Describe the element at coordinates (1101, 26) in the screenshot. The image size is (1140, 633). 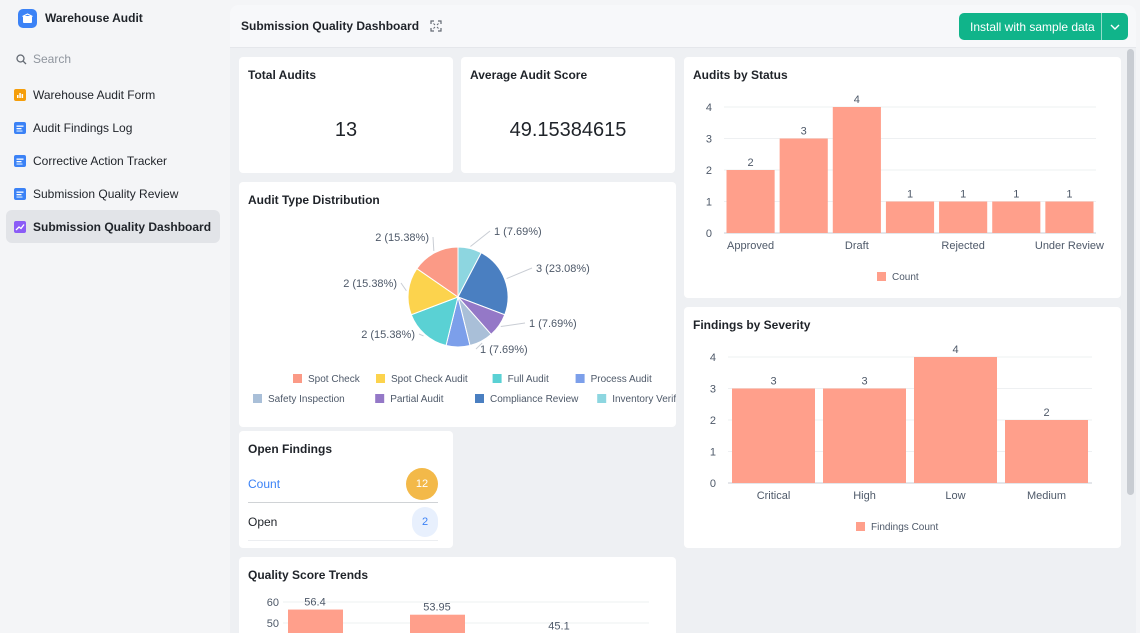
I see `install-button-divider` at that location.